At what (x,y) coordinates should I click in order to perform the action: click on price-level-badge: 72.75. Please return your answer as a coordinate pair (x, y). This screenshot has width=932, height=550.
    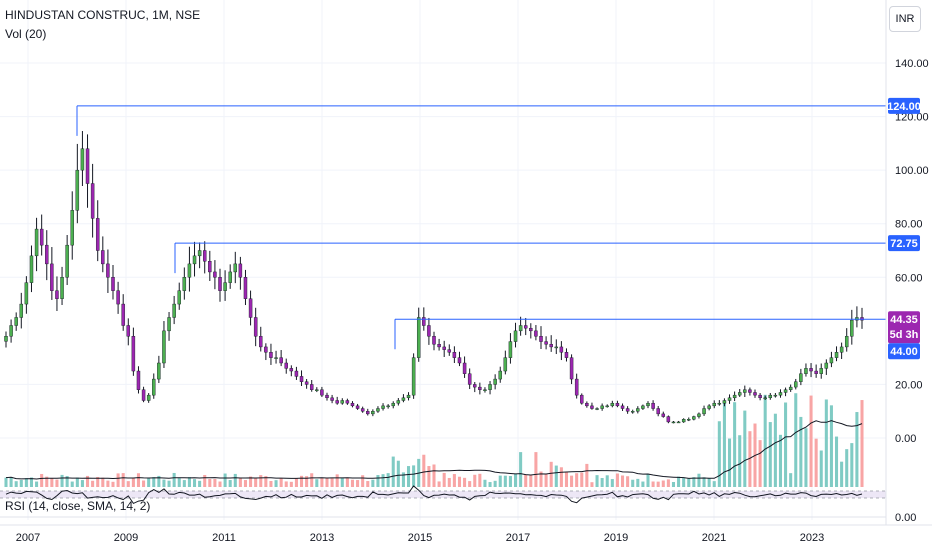
    Looking at the image, I should click on (904, 243).